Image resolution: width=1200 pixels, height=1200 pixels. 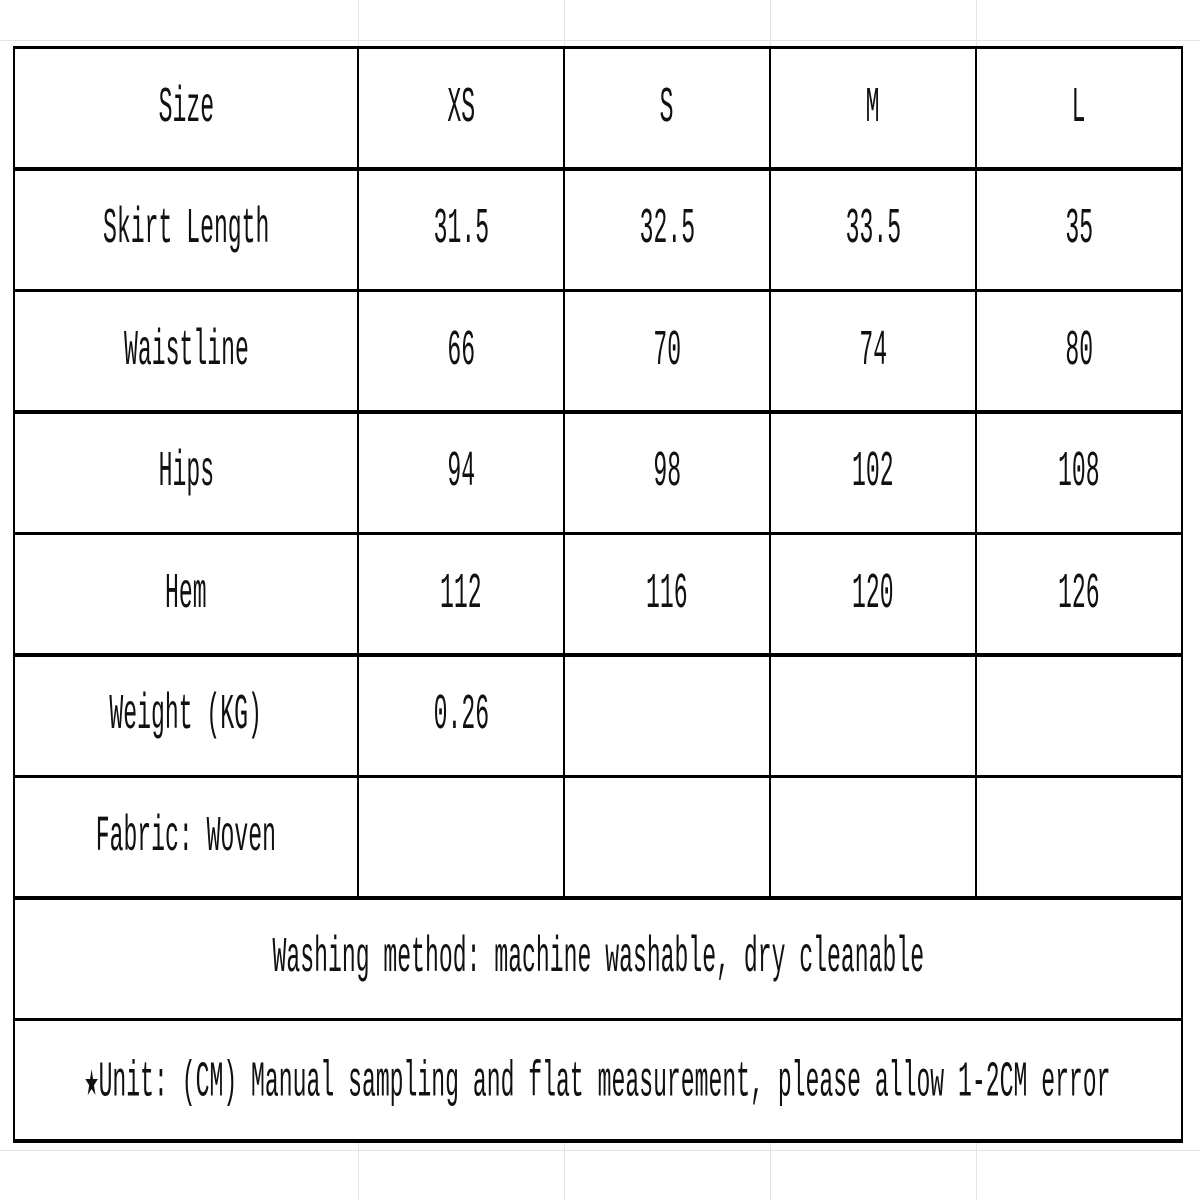 I want to click on table-cell: 31.5, so click(x=461, y=230).